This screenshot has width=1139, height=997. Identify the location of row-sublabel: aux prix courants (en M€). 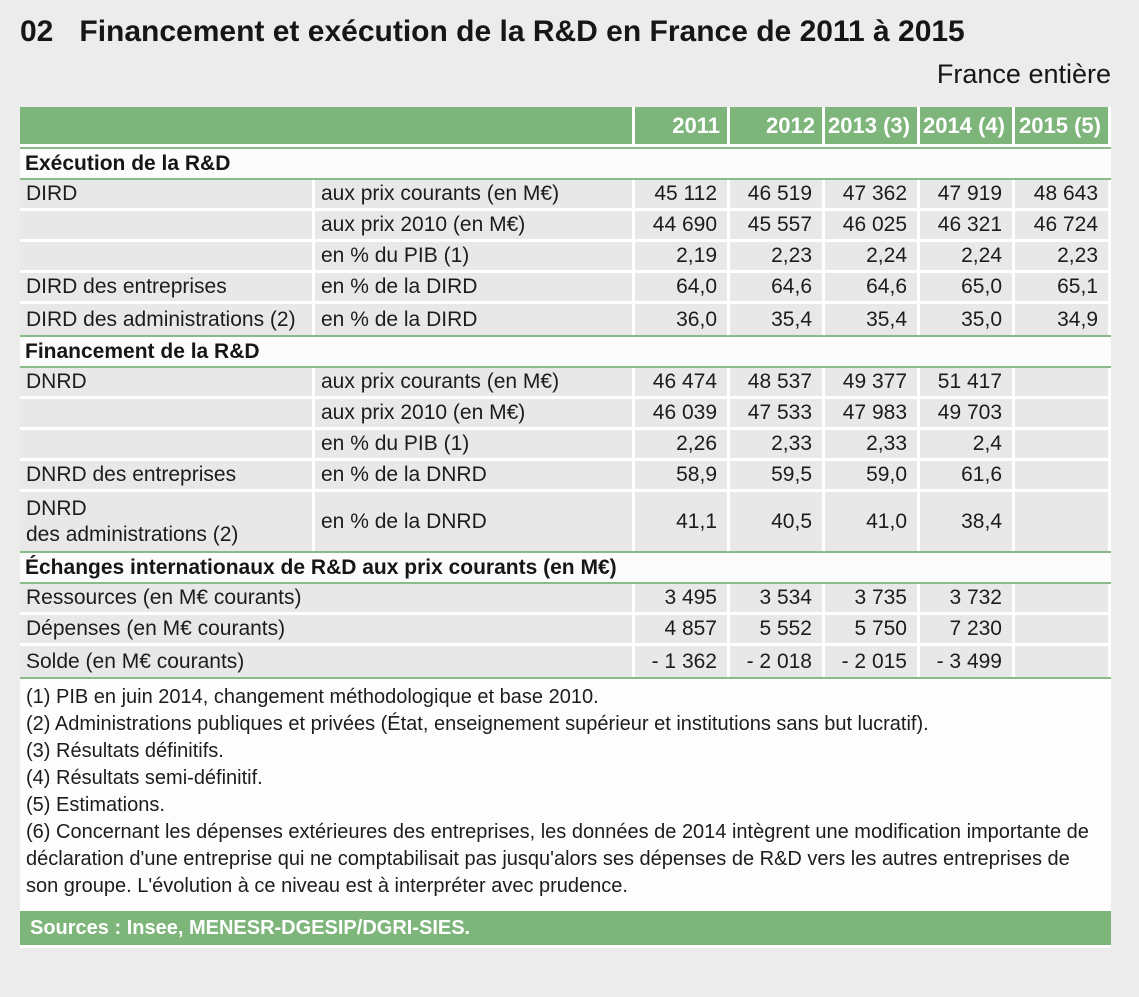
(475, 195).